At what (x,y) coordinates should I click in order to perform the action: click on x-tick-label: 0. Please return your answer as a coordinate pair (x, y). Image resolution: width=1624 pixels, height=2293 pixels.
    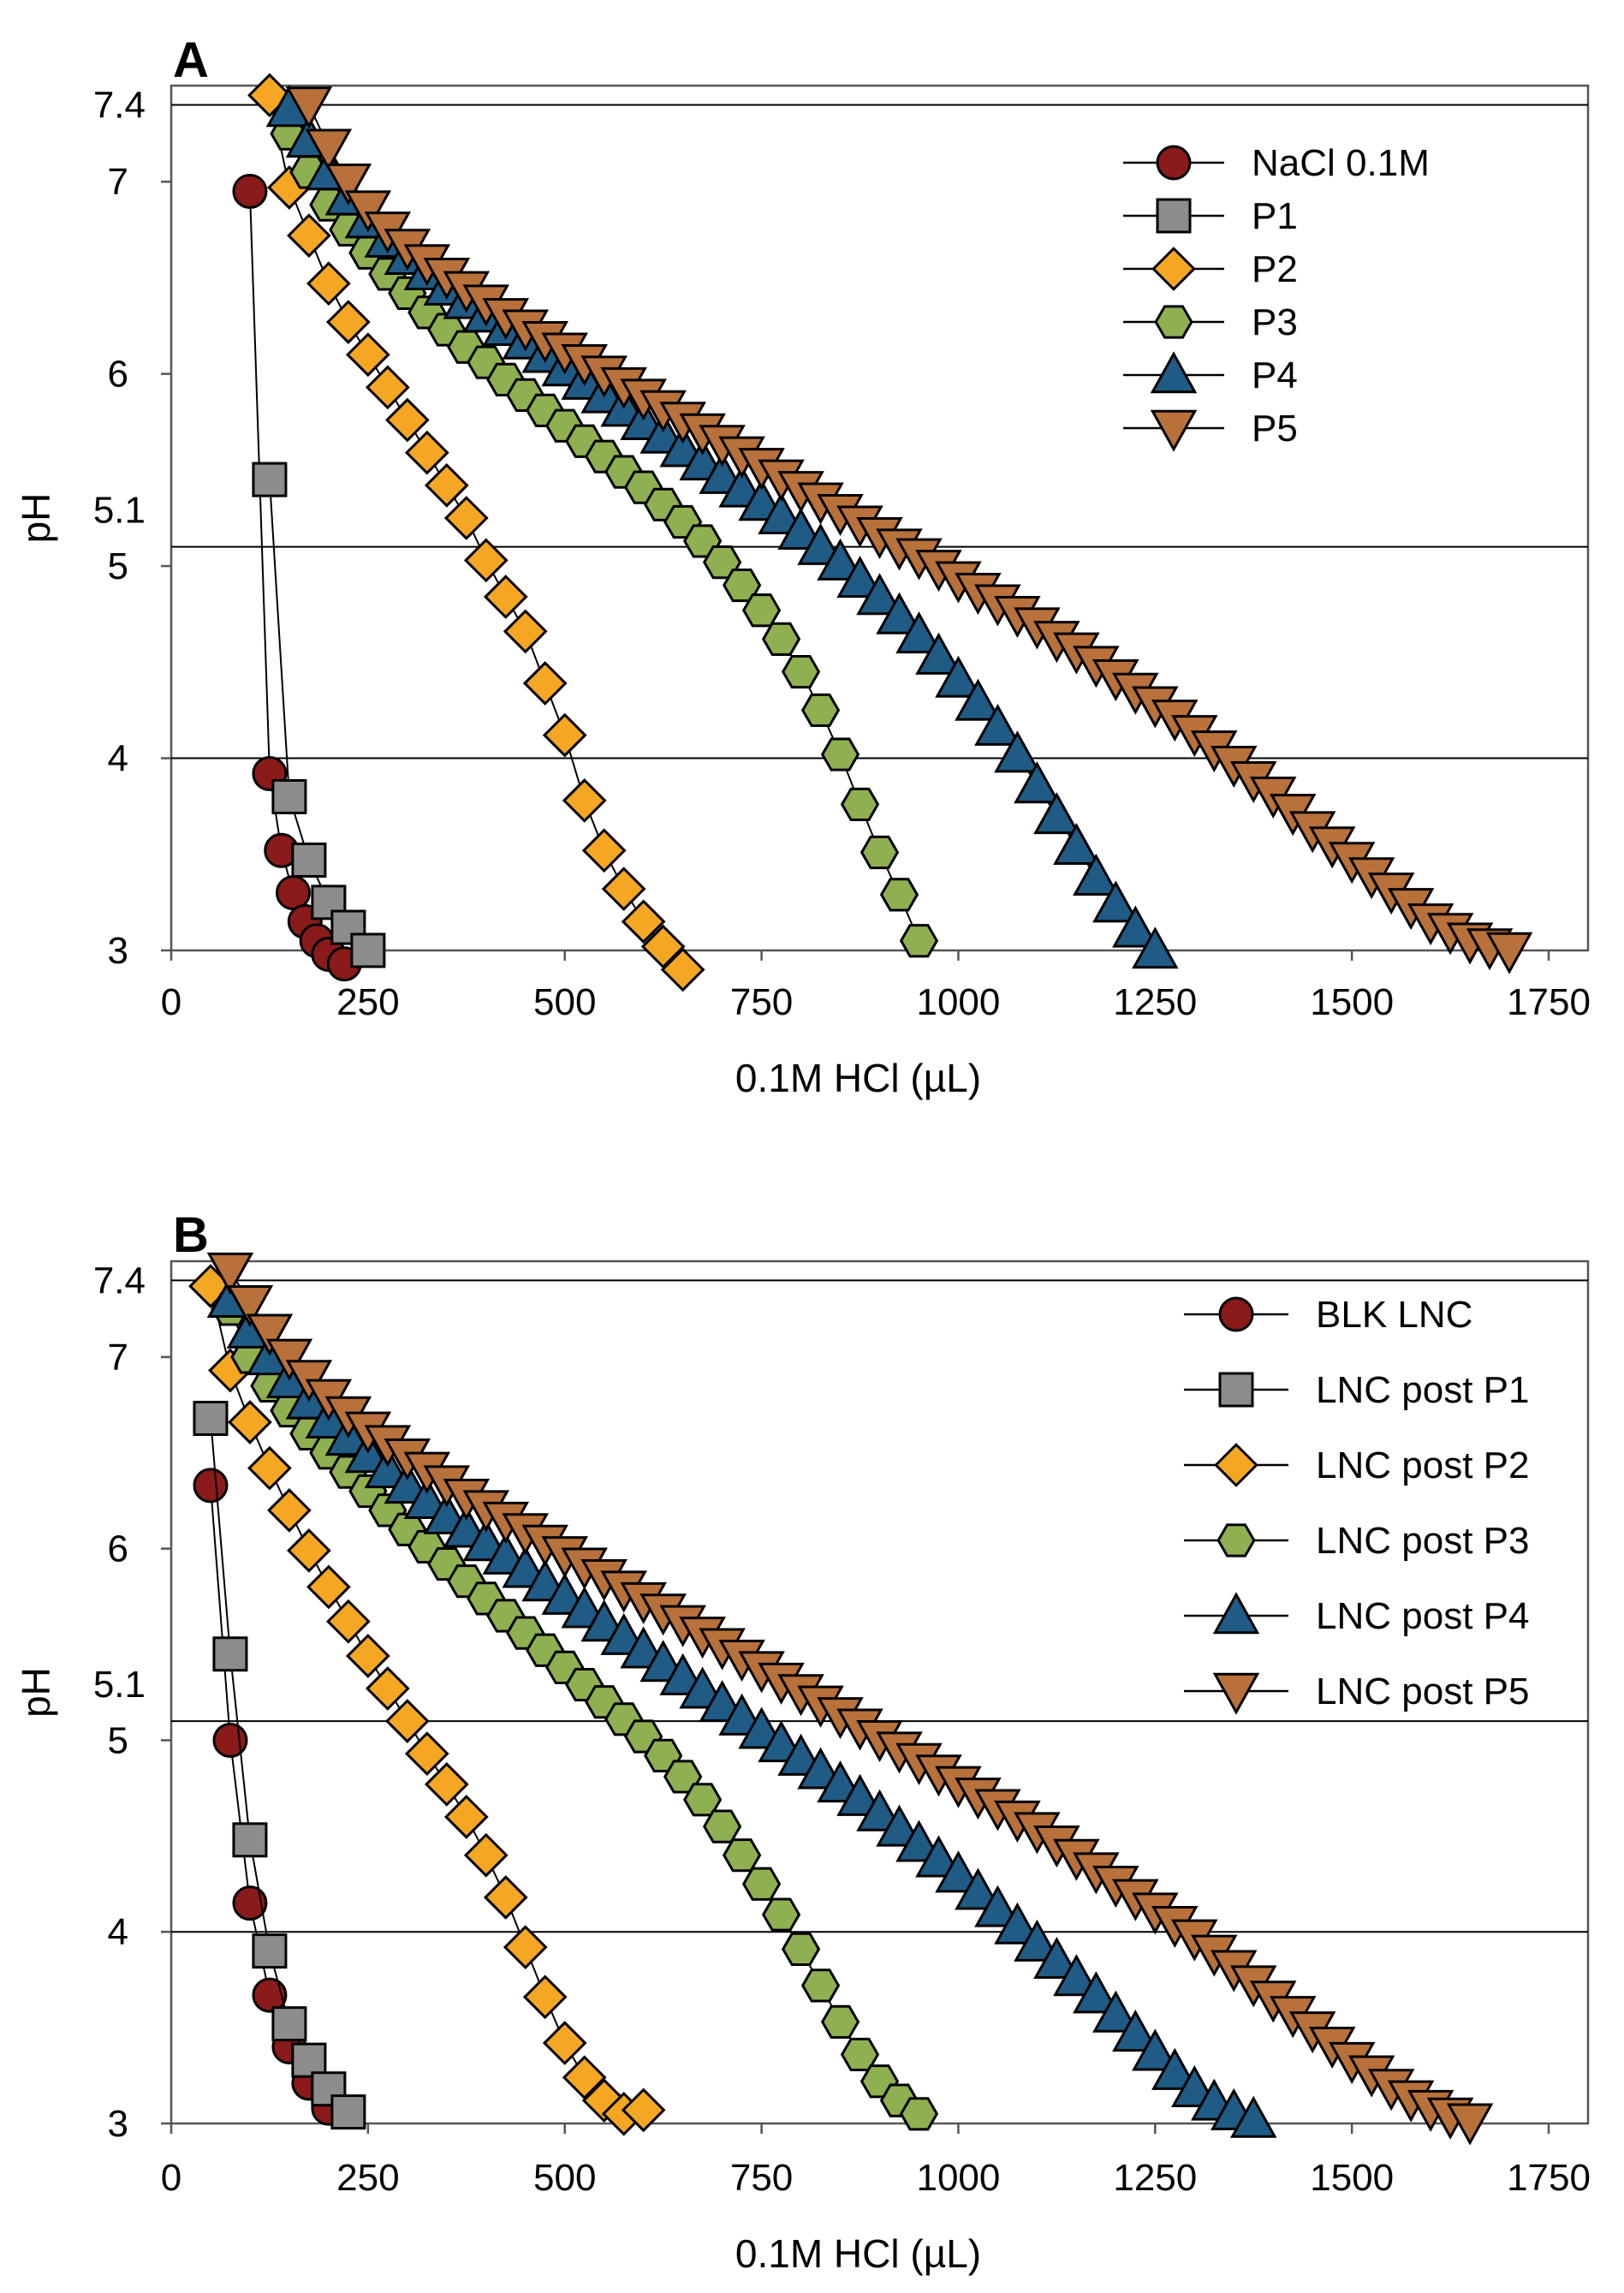
    Looking at the image, I should click on (171, 2178).